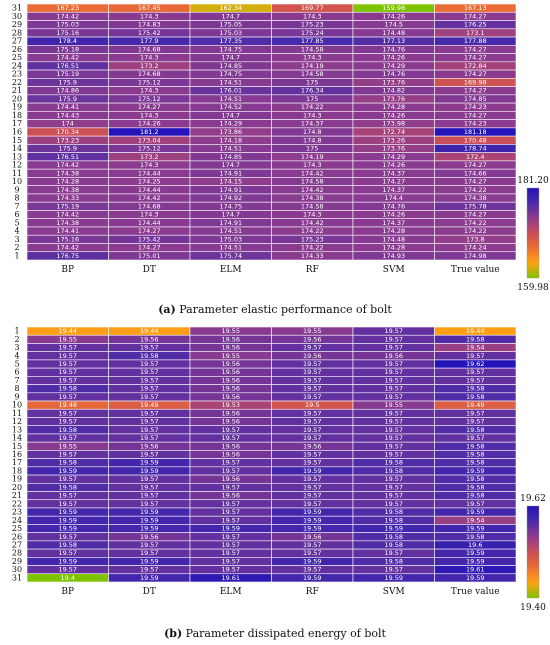 The height and width of the screenshot is (645, 550). I want to click on cell-value: 174.82, so click(393, 91).